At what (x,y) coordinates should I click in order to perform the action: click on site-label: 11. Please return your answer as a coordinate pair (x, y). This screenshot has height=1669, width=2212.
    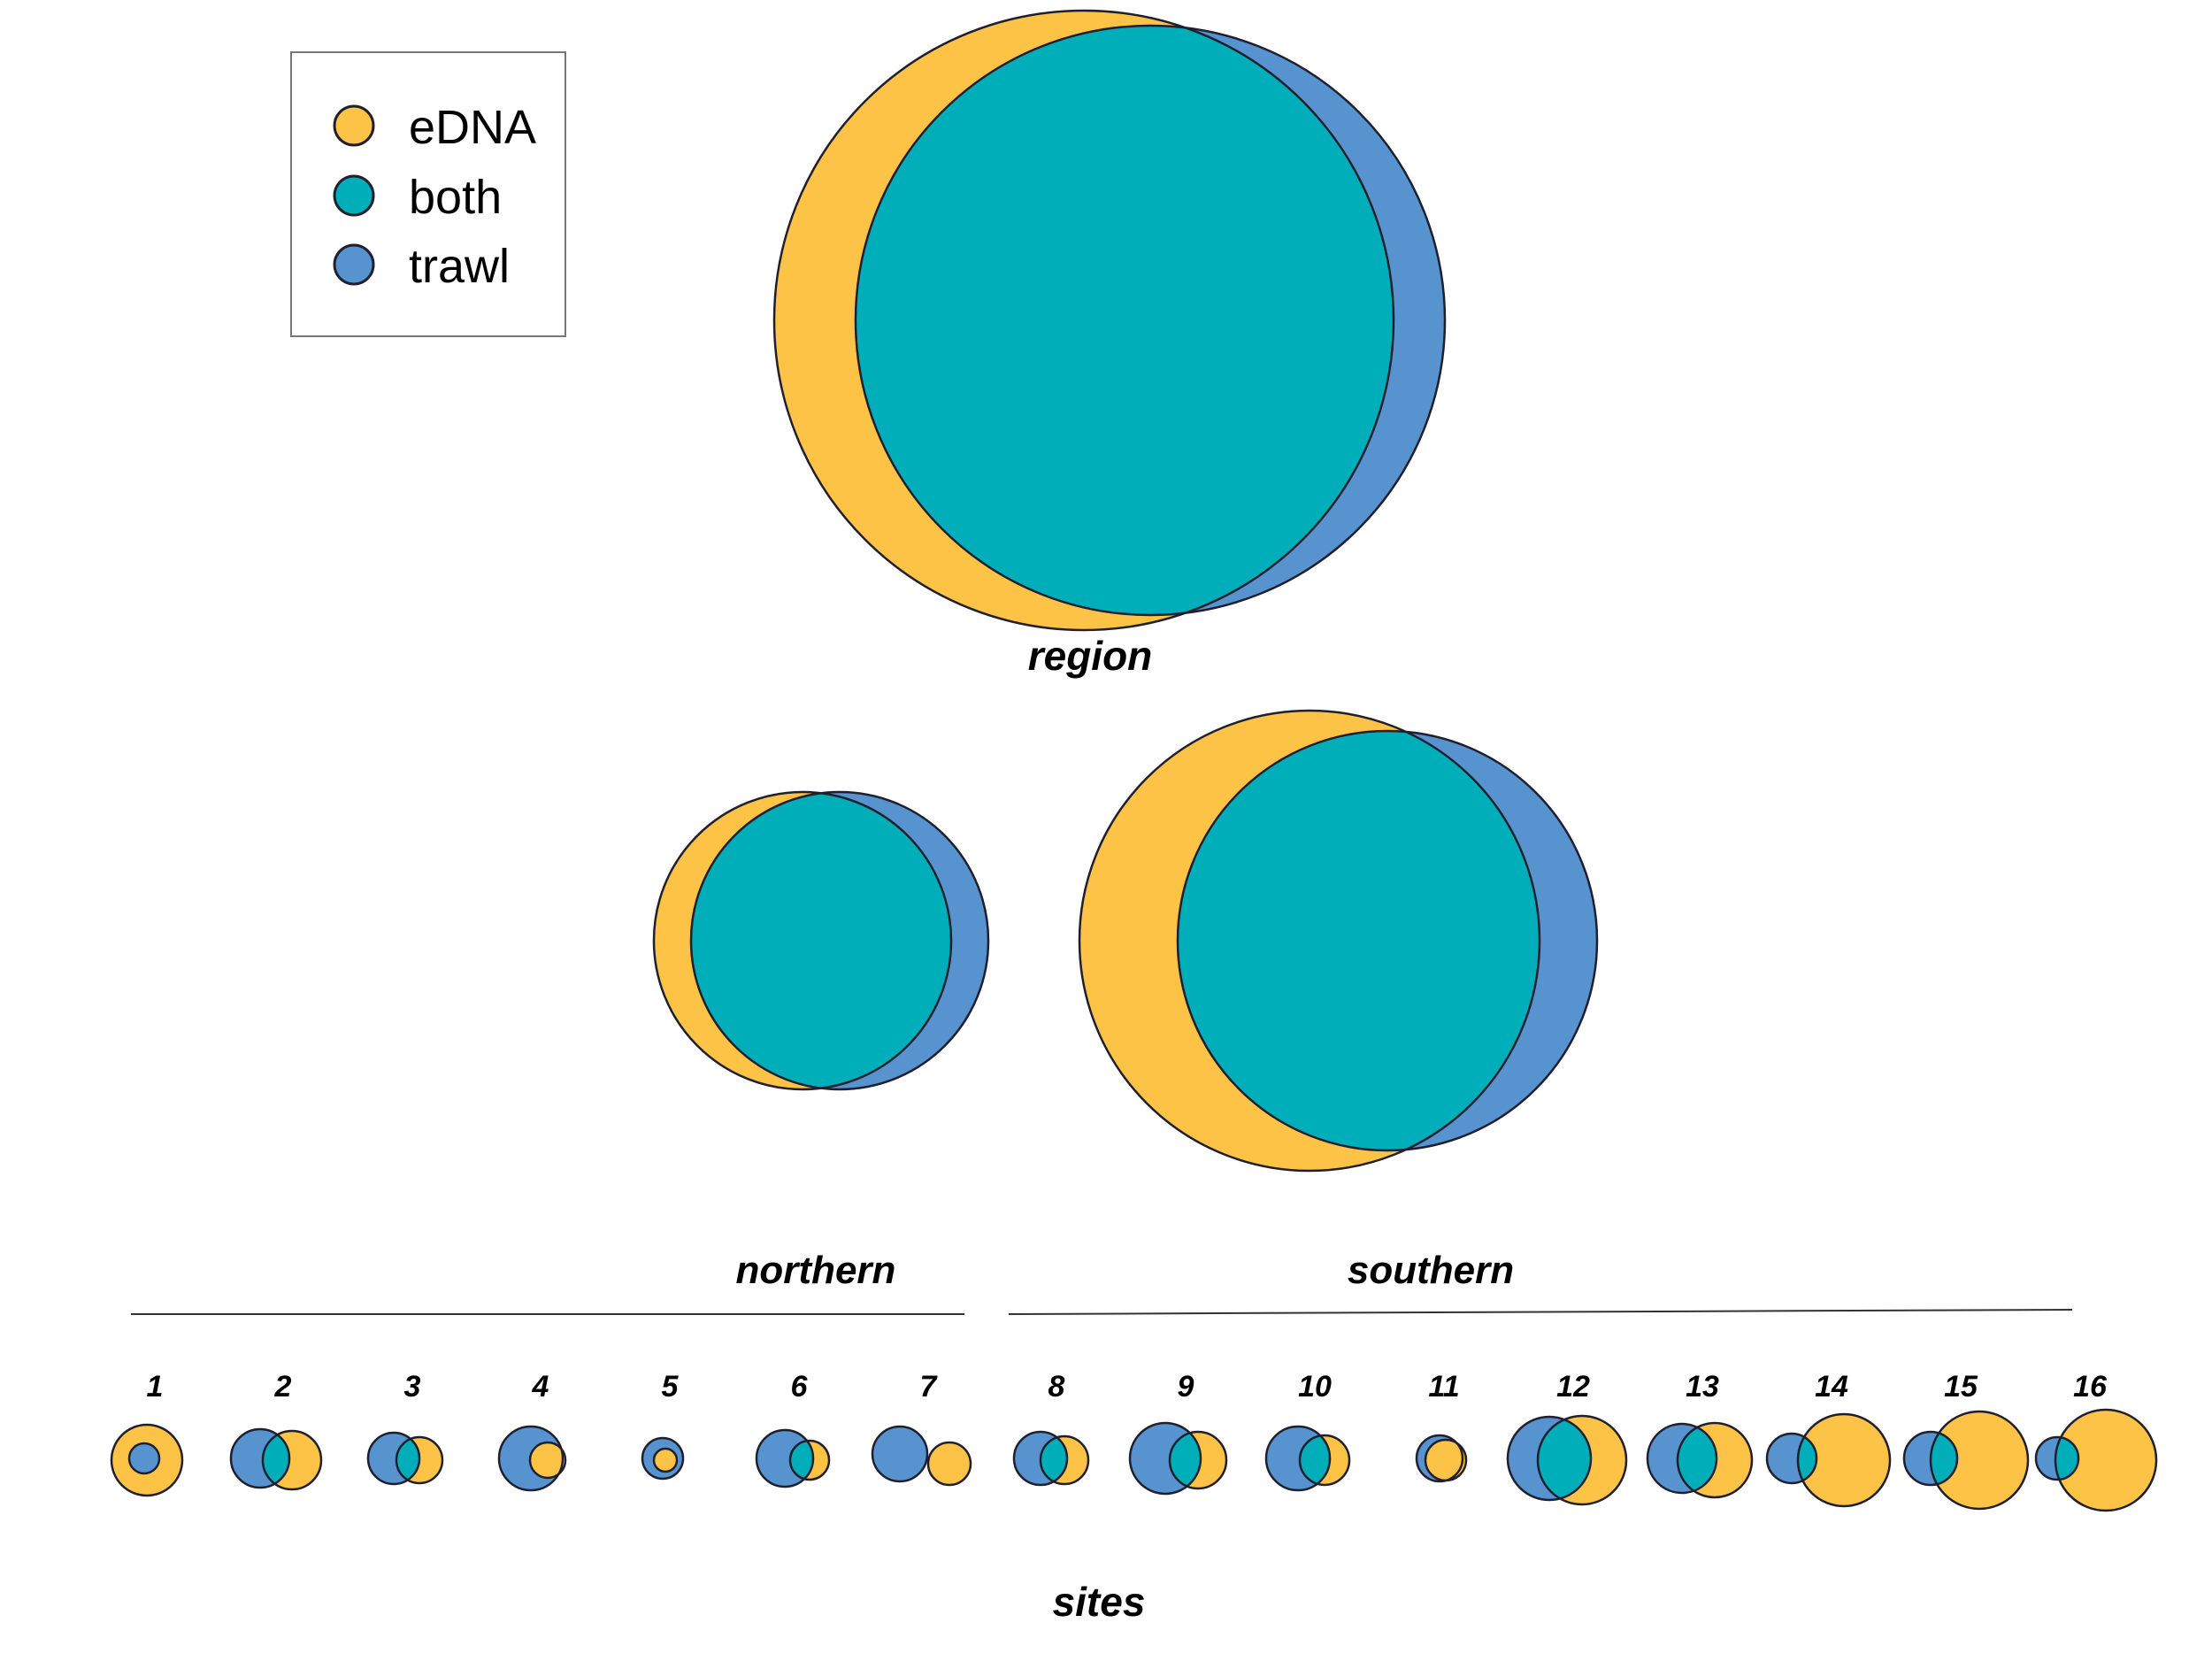
    Looking at the image, I should click on (1444, 1387).